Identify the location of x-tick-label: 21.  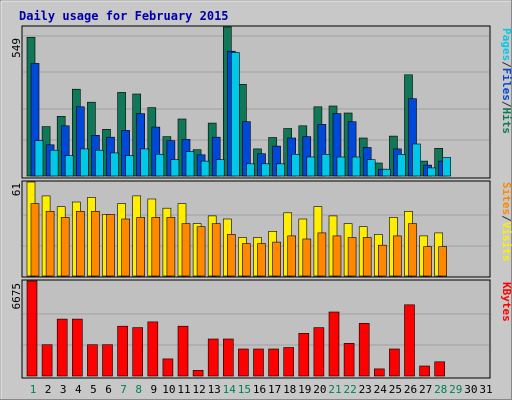
(334, 389).